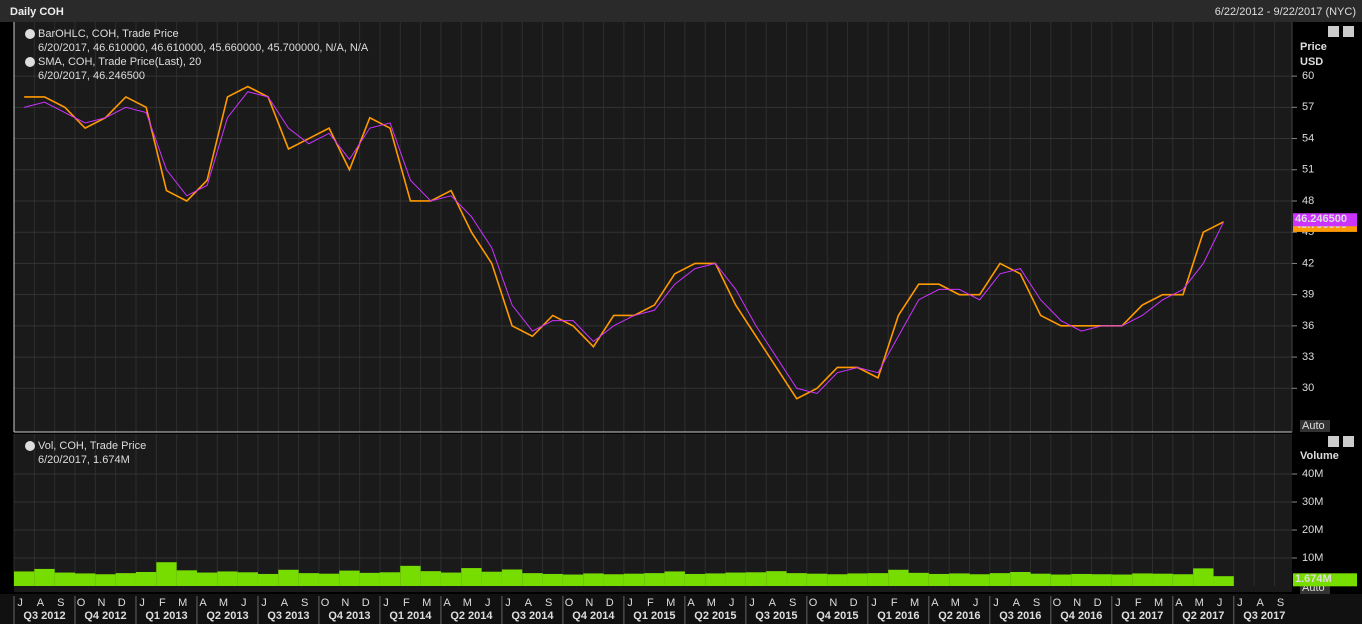  Describe the element at coordinates (92, 446) in the screenshot. I see `legend-name: Vol, COH, Trade Price` at that location.